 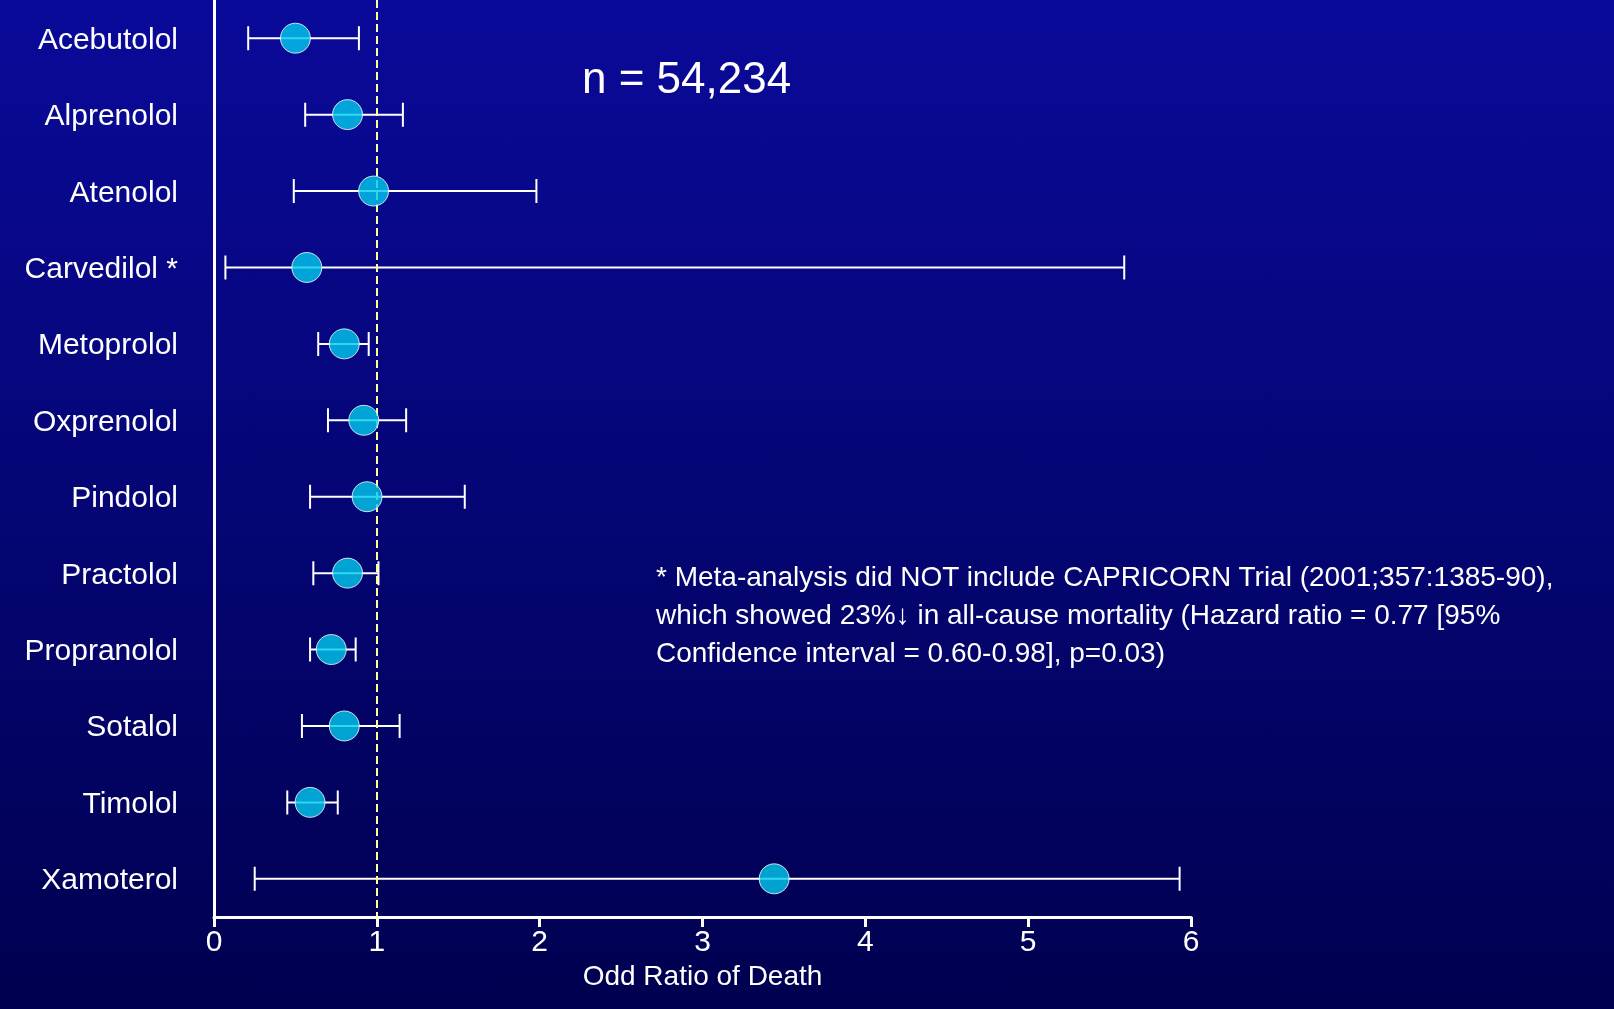 What do you see at coordinates (119, 573) in the screenshot?
I see `y-tick-label: Practolol` at bounding box center [119, 573].